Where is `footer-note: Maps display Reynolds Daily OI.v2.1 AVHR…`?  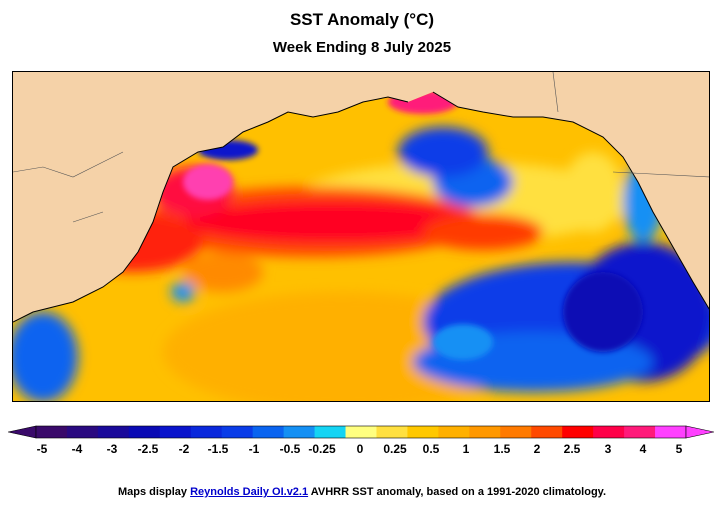
footer-note: Maps display Reynolds Daily OI.v2.1 AVHR… is located at coordinates (362, 492).